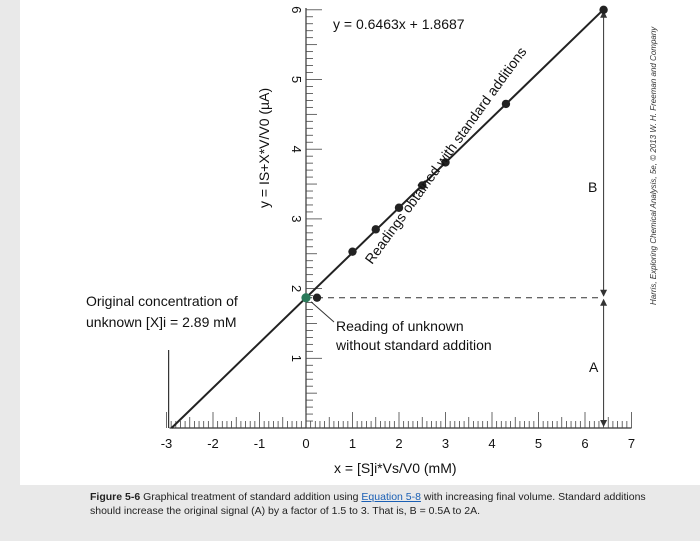 This screenshot has height=541, width=700. Describe the element at coordinates (538, 443) in the screenshot. I see `x-tick-label: 5` at that location.